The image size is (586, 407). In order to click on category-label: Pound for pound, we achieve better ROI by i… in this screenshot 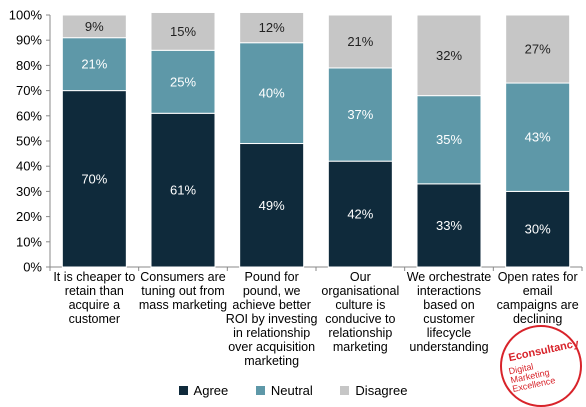, I will do `click(272, 319)`.